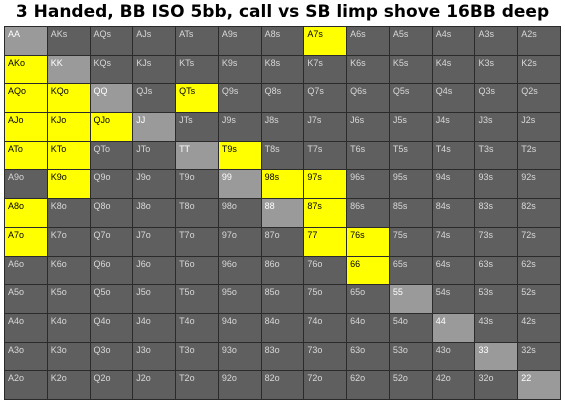 The height and width of the screenshot is (404, 565). Describe the element at coordinates (197, 155) in the screenshot. I see `hand-cell-tt: TT` at that location.